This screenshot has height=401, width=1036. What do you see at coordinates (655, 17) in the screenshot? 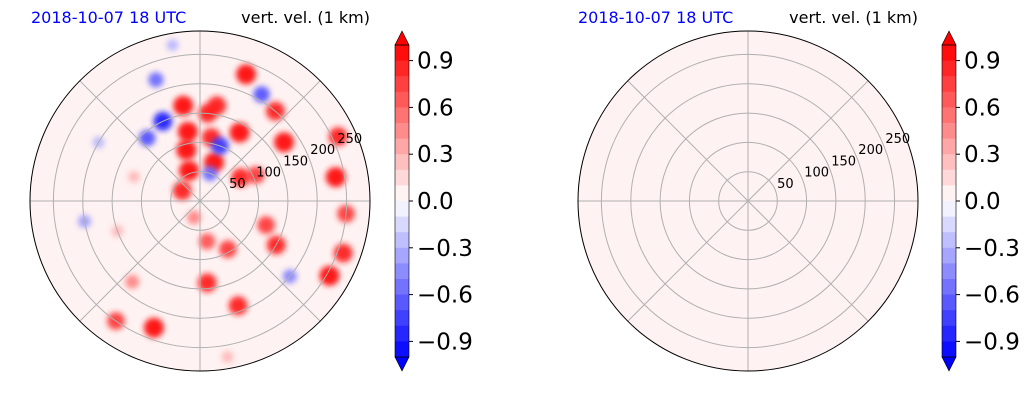
I see `title-date-2: 2018-10-07 18 UTC` at bounding box center [655, 17].